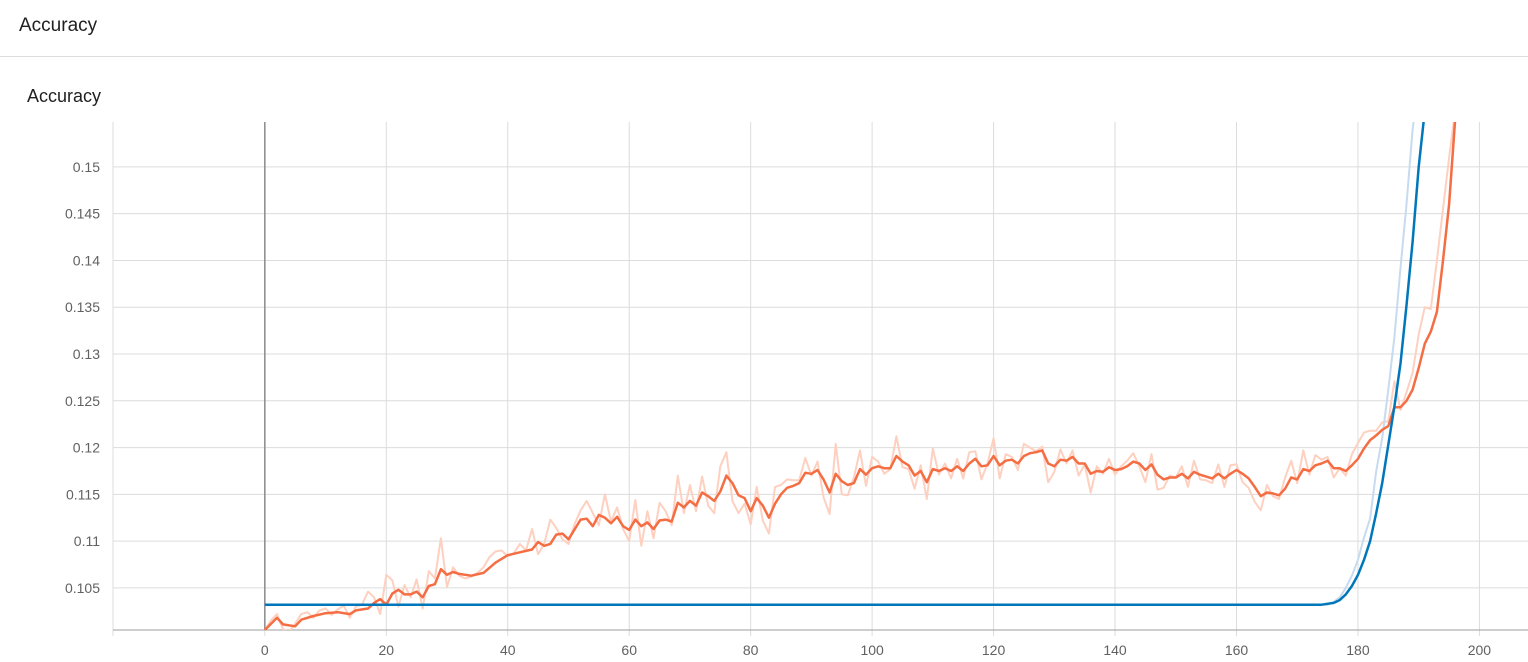  What do you see at coordinates (872, 650) in the screenshot?
I see `x-tick-label: 100` at bounding box center [872, 650].